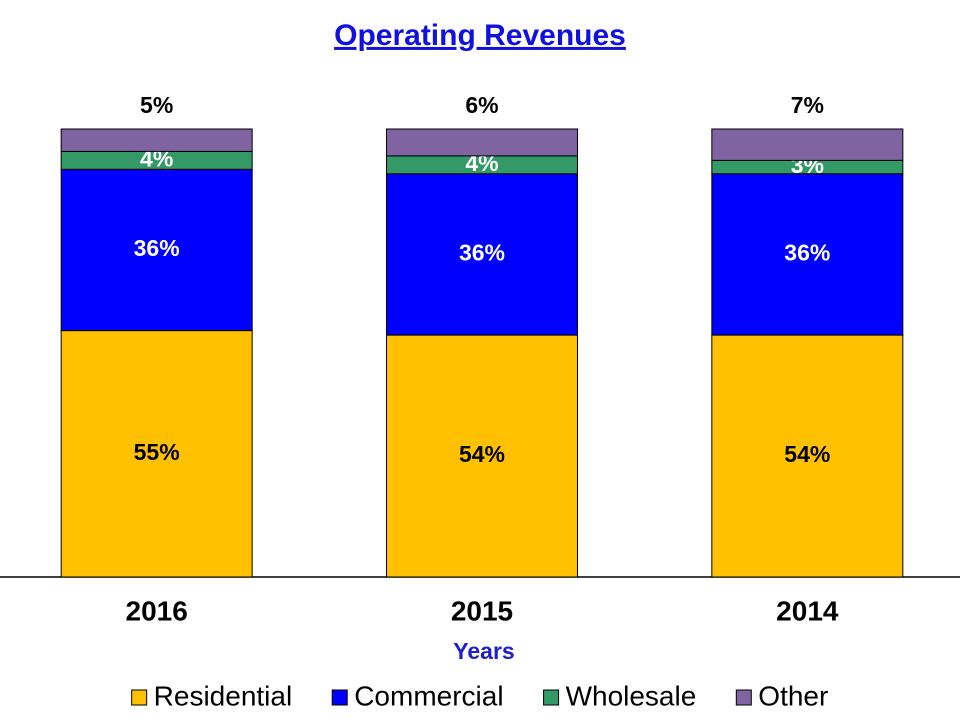 This screenshot has height=720, width=960. What do you see at coordinates (480, 35) in the screenshot?
I see `chart-title: Operating Revenues` at bounding box center [480, 35].